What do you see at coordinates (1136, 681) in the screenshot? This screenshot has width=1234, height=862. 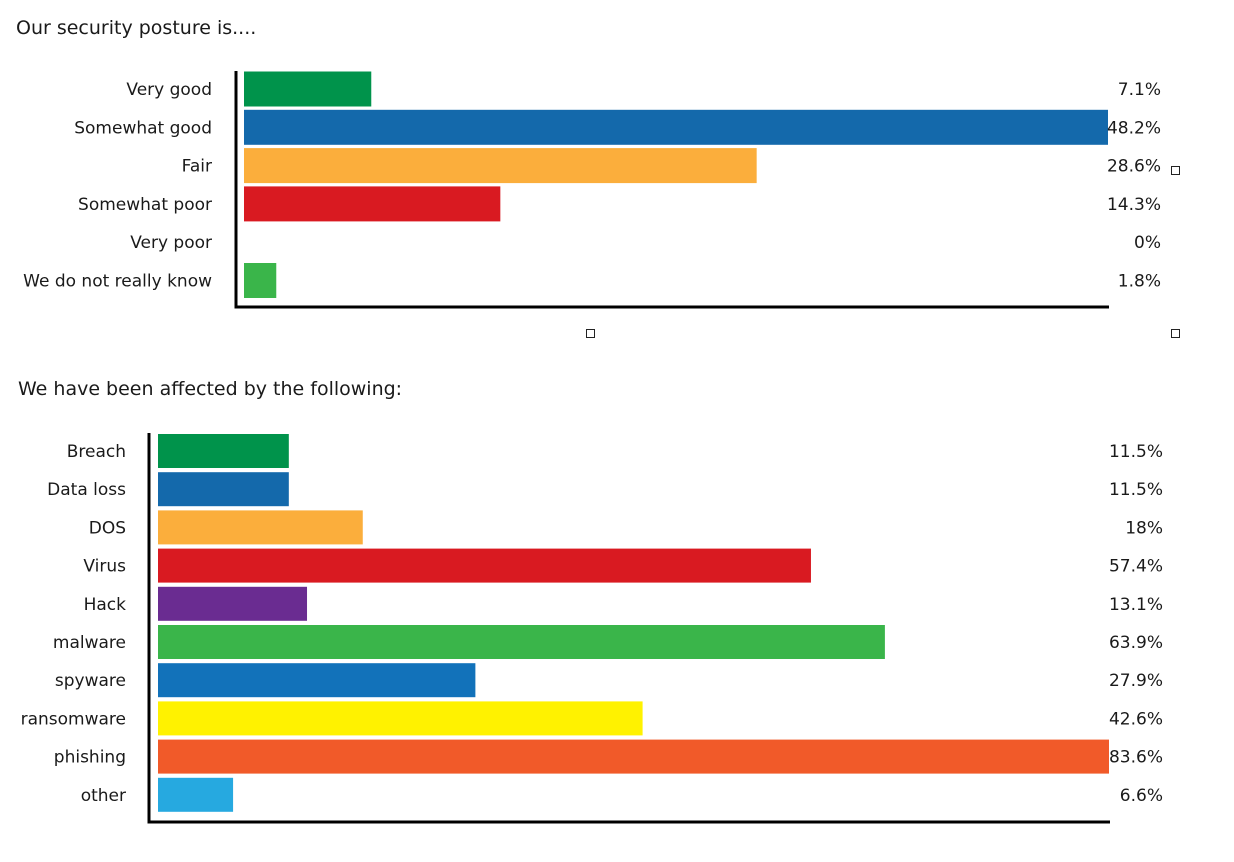 I see `data-label: 27.9%` at bounding box center [1136, 681].